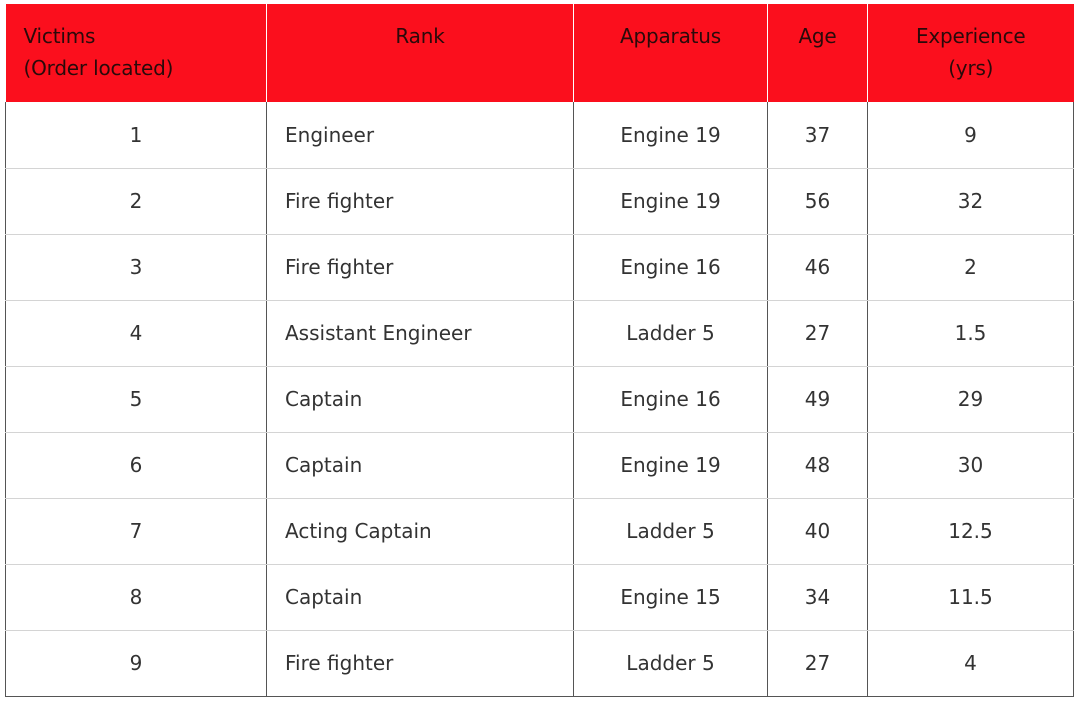 The height and width of the screenshot is (707, 1080). I want to click on cell-experience: 1.5, so click(970, 333).